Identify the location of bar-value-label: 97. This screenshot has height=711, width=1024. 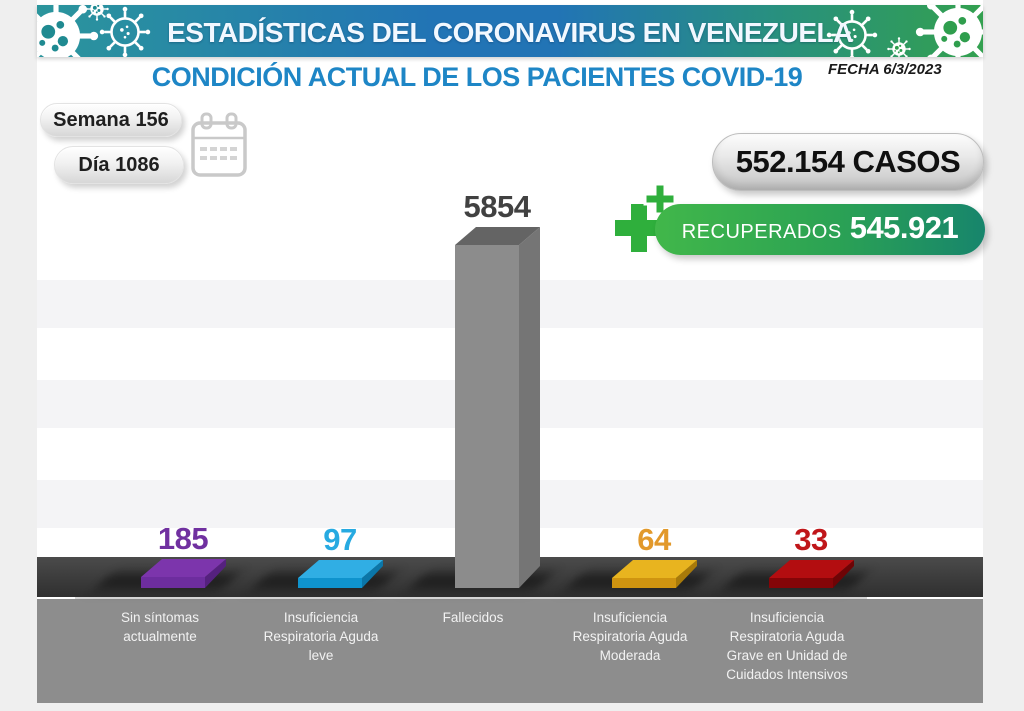
(340, 539).